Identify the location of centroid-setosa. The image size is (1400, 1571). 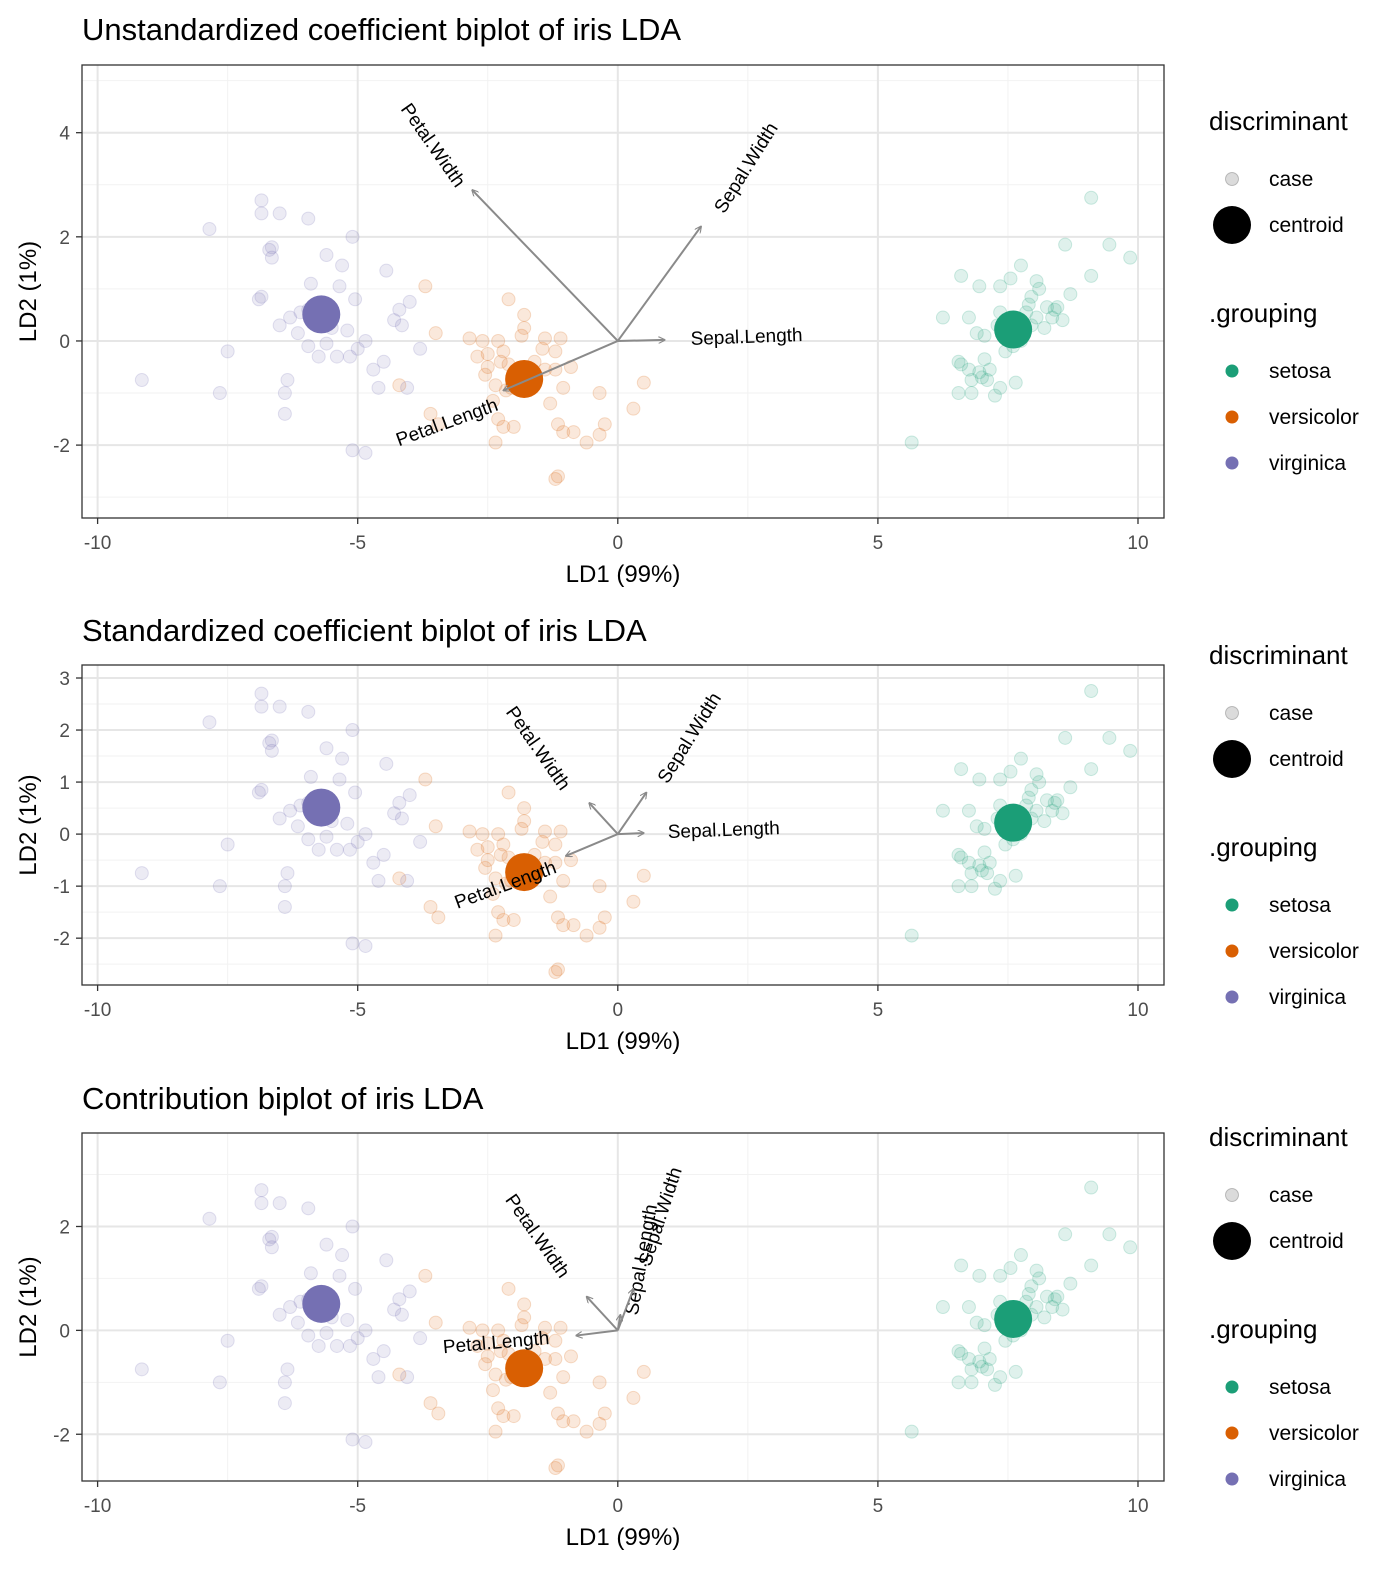
(1013, 1318).